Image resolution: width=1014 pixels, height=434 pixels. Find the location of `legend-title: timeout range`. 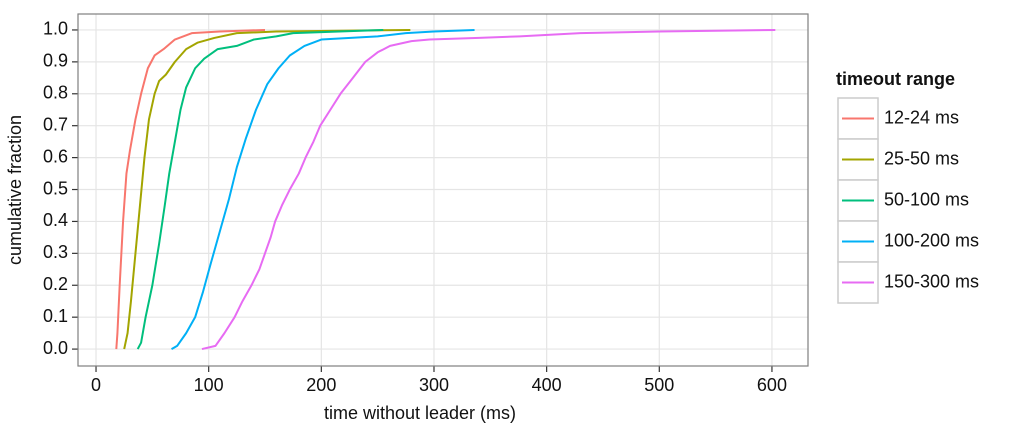

legend-title: timeout range is located at coordinates (895, 79).